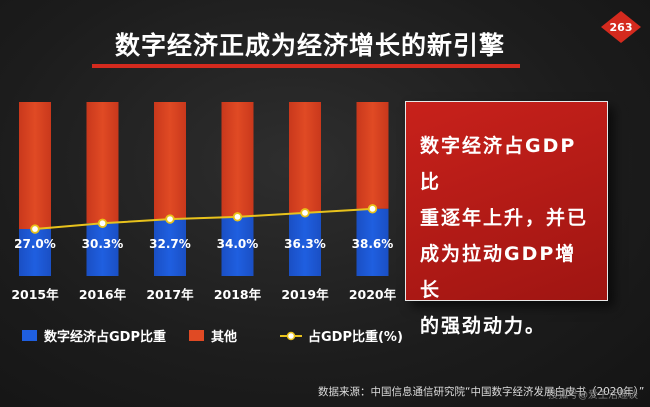 The image size is (650, 407). Describe the element at coordinates (203, 219) in the screenshot. I see `ratio-line` at that location.